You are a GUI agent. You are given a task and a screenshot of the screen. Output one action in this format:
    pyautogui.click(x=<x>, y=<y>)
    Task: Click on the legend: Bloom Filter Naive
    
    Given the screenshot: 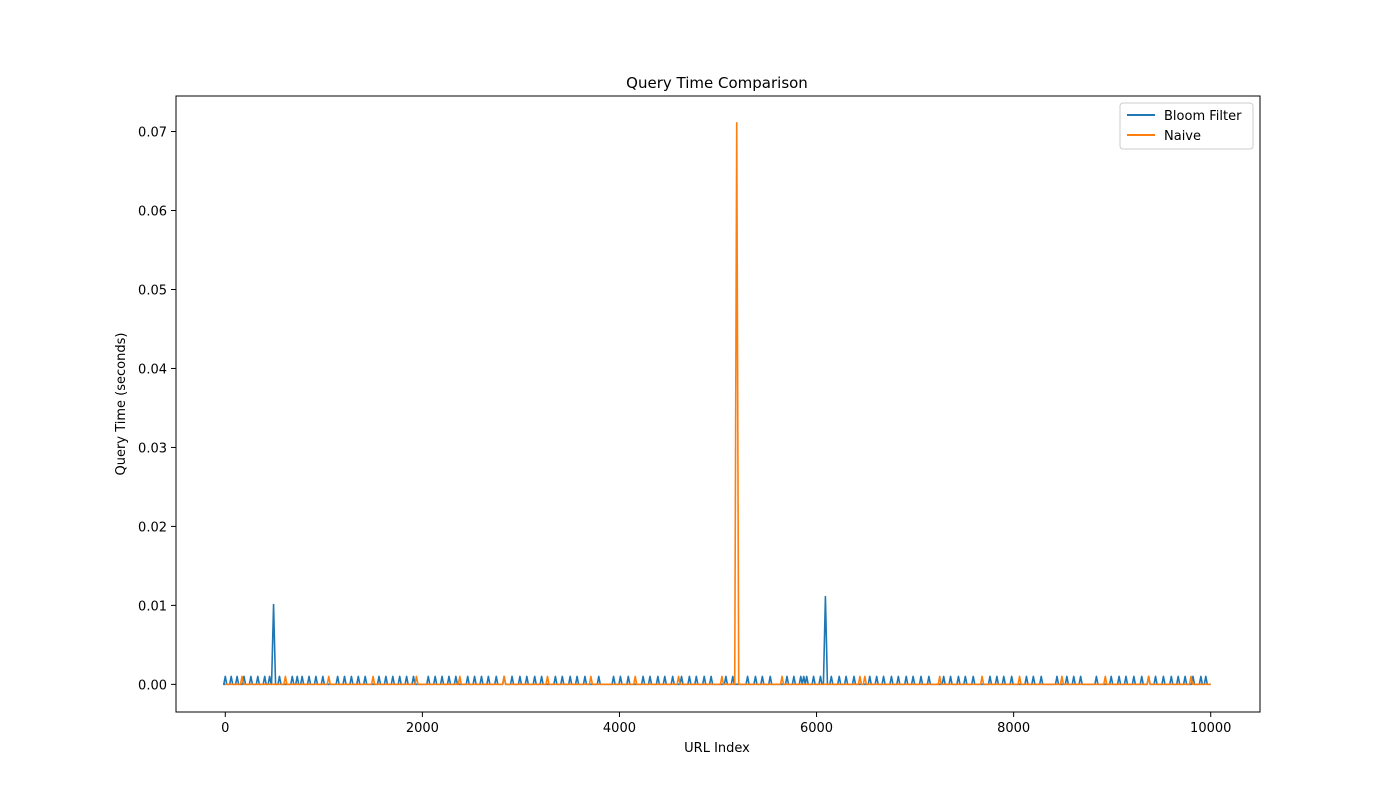 What is the action you would take?
    pyautogui.click(x=1186, y=126)
    